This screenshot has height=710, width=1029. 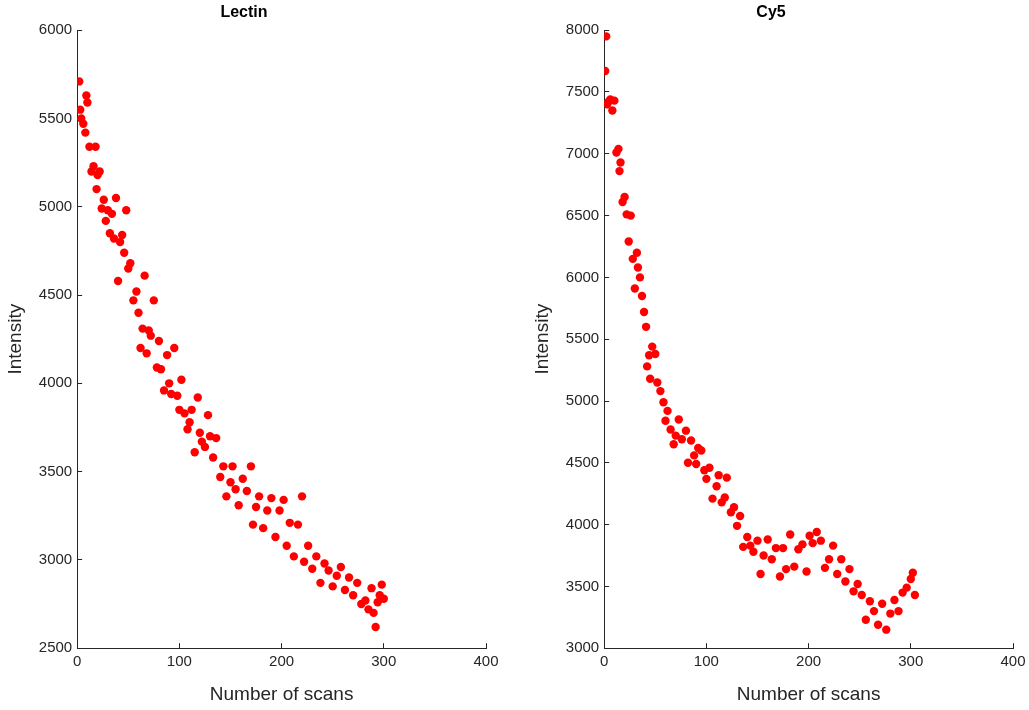 What do you see at coordinates (771, 12) in the screenshot?
I see `chart-title: Cy5` at bounding box center [771, 12].